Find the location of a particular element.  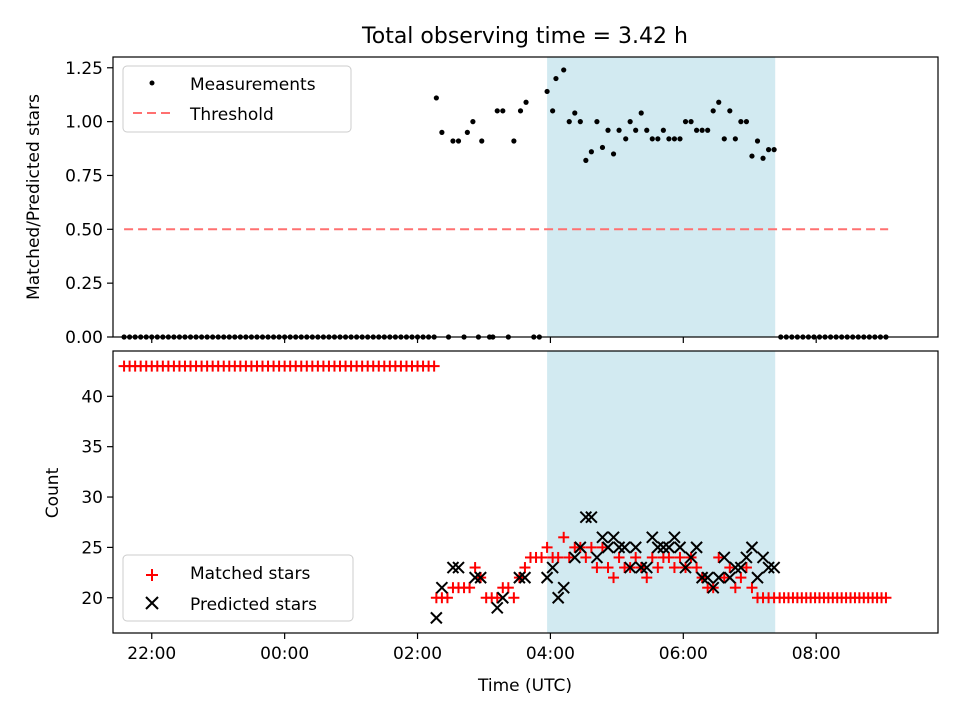

x-tick-label: 22:00 is located at coordinates (151, 654).